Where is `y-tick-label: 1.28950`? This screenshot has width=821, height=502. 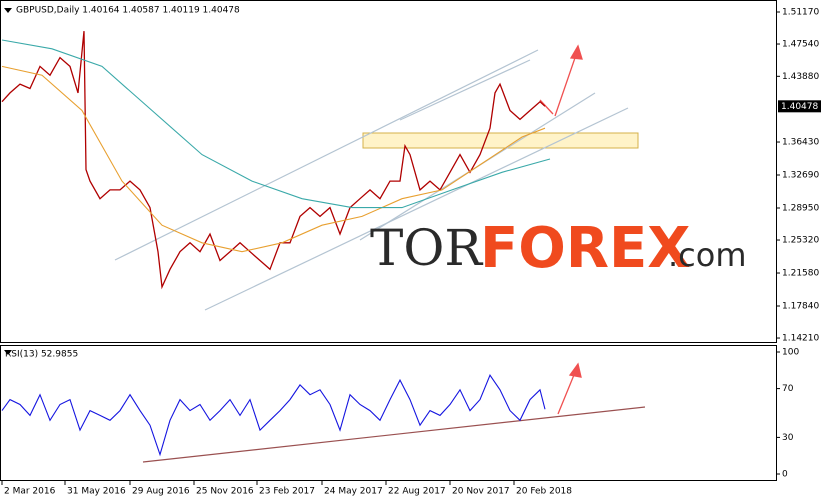
y-tick-label: 1.28950 is located at coordinates (800, 209).